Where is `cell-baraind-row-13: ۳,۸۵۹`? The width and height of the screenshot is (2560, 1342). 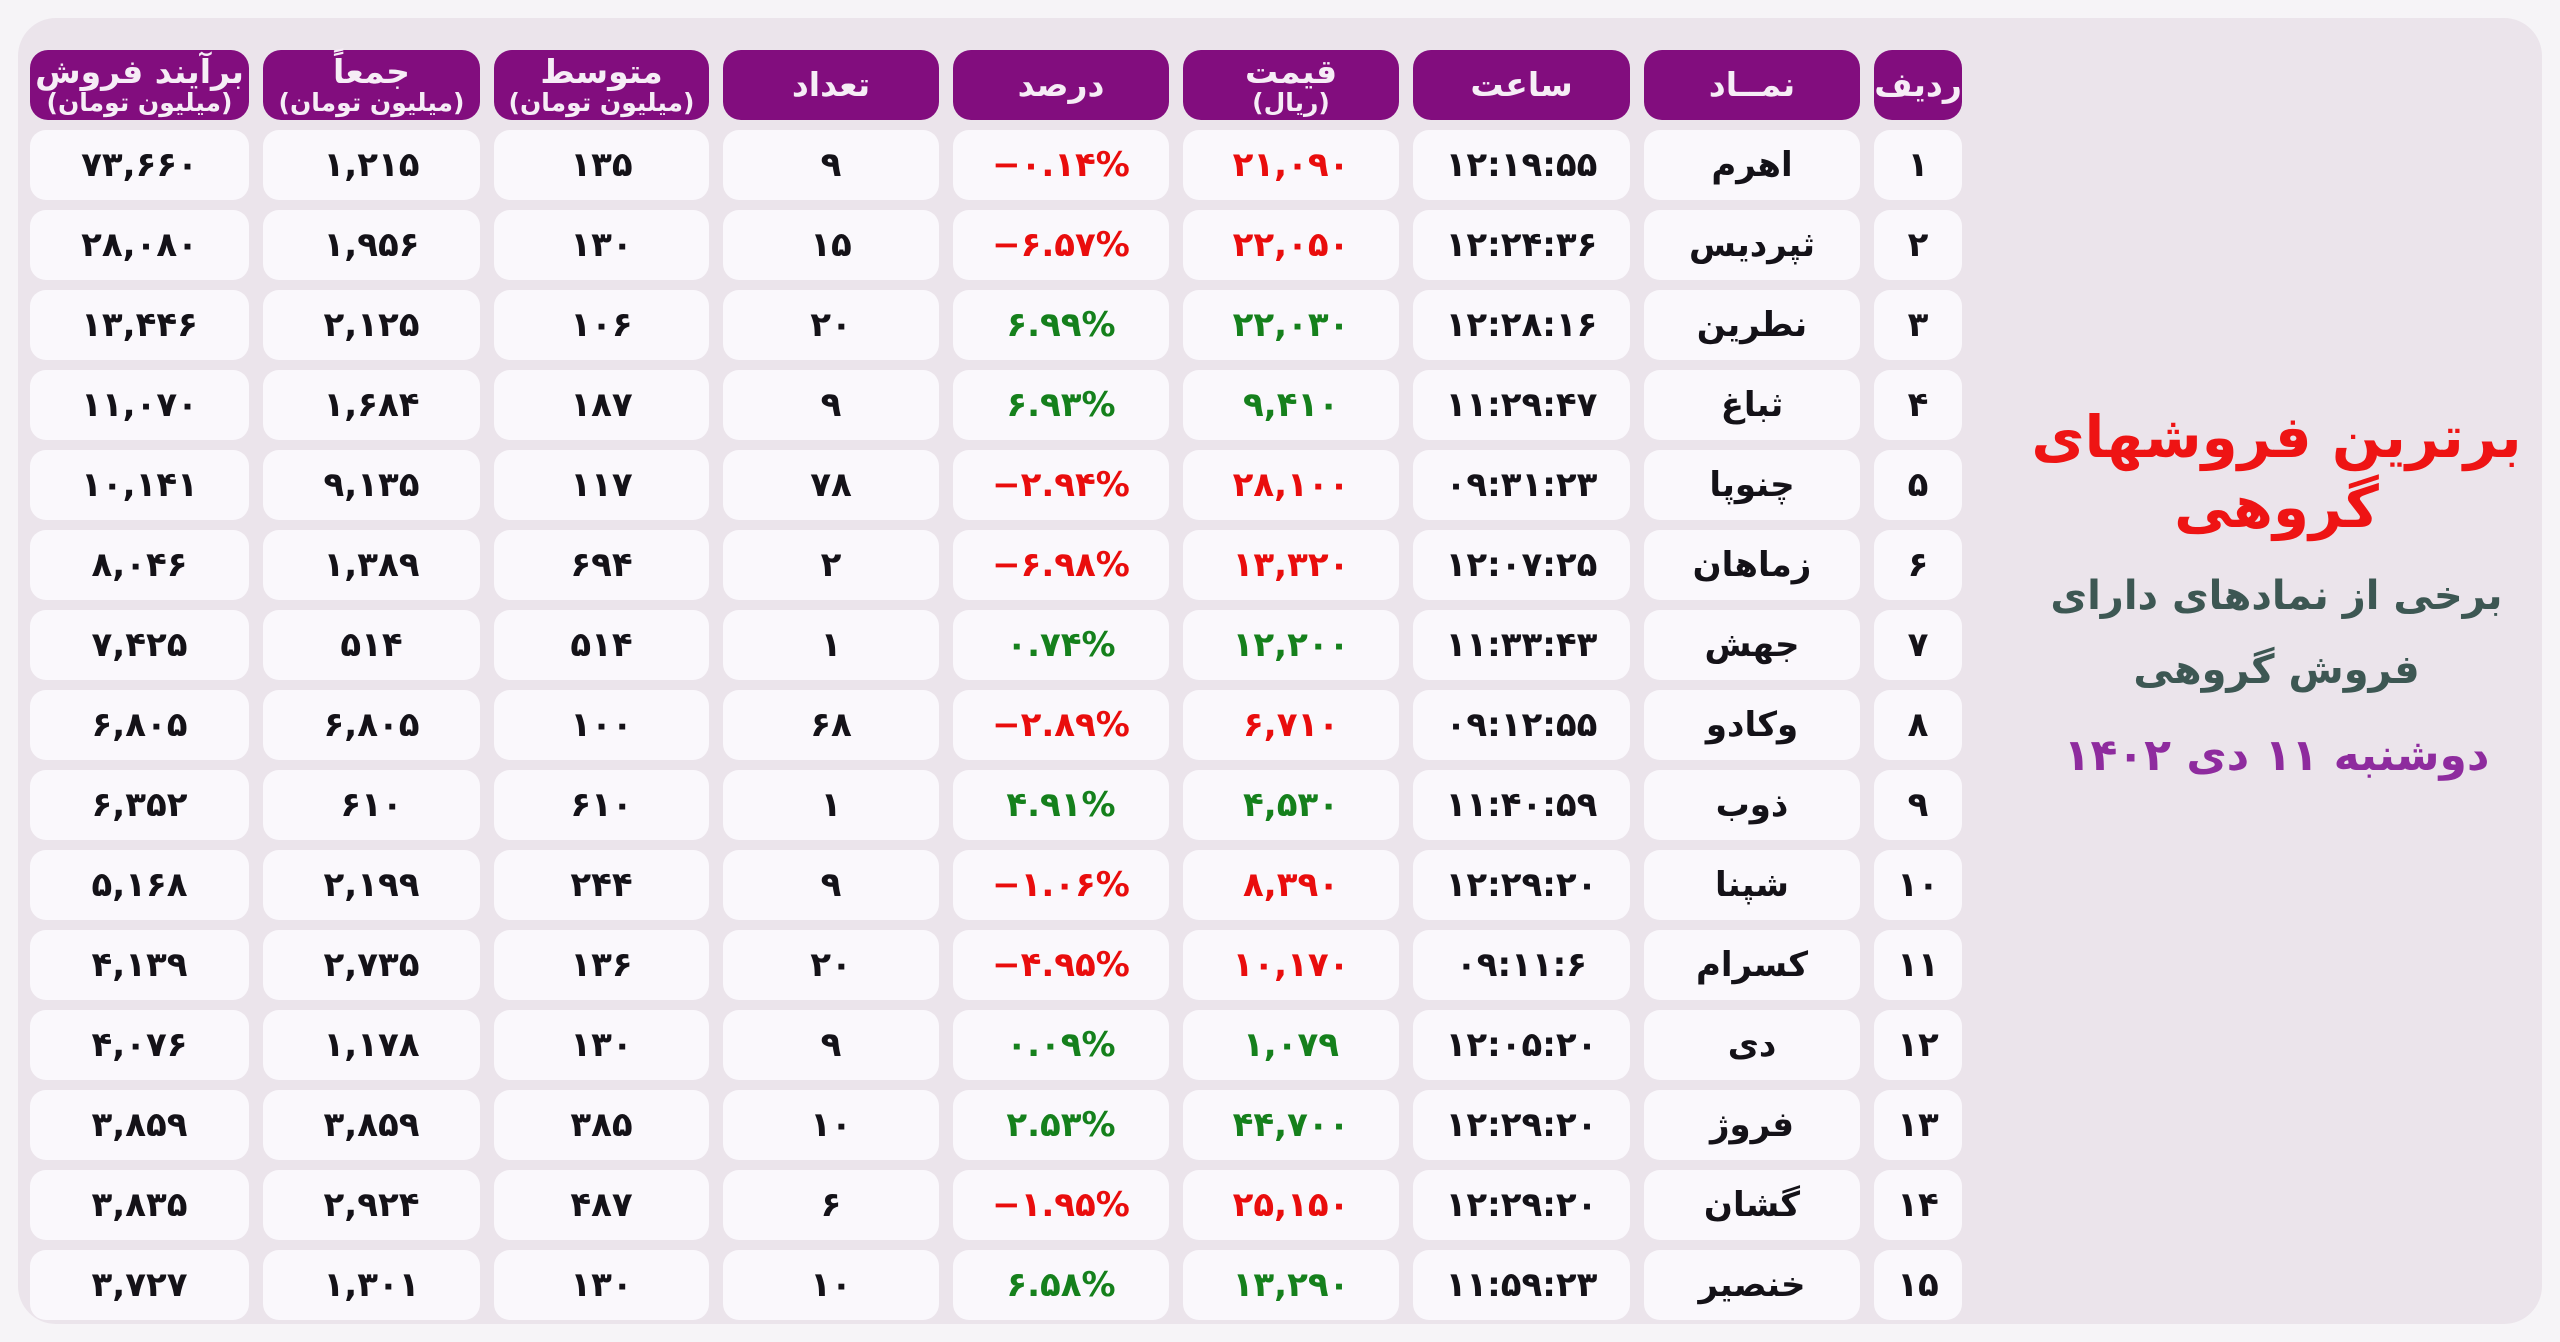
cell-baraind-row-13: ۳,۸۵۹ is located at coordinates (139, 1125).